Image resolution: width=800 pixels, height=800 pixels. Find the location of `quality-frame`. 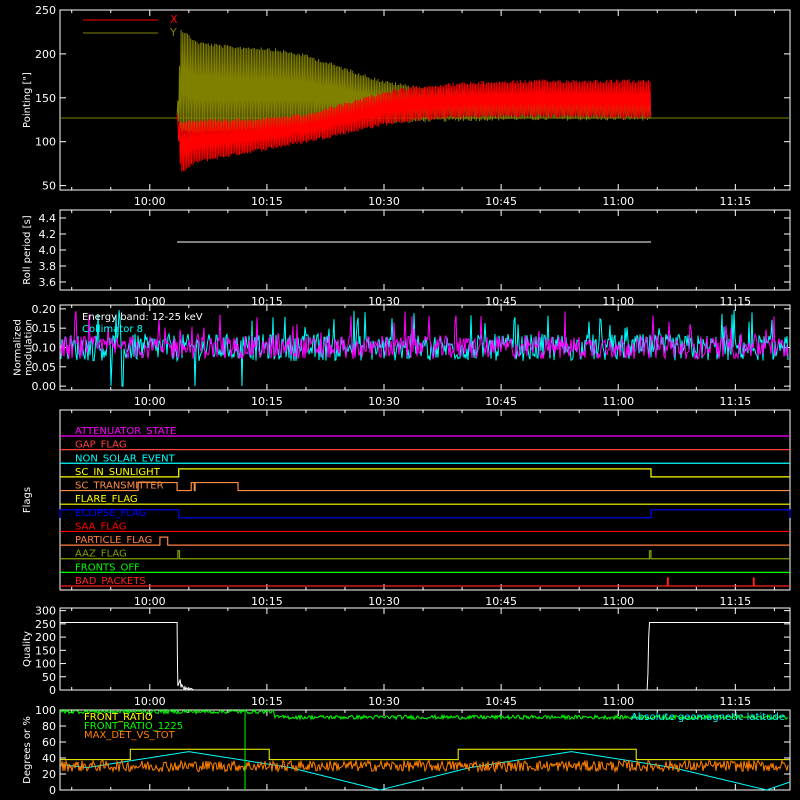

quality-frame is located at coordinates (425, 649).